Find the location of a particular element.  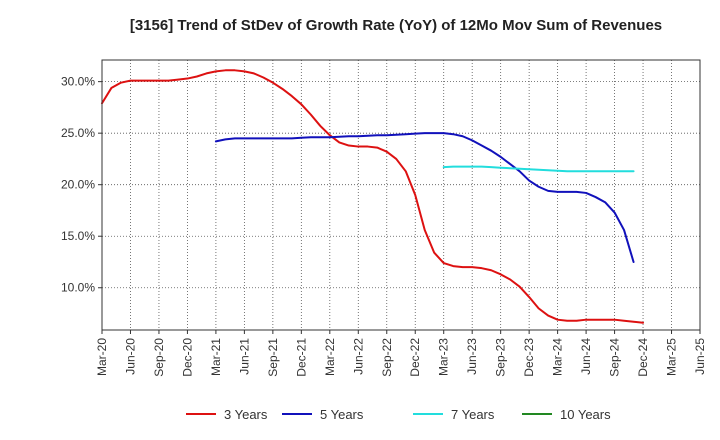

x-tick-label: Mar-22 is located at coordinates (330, 357).